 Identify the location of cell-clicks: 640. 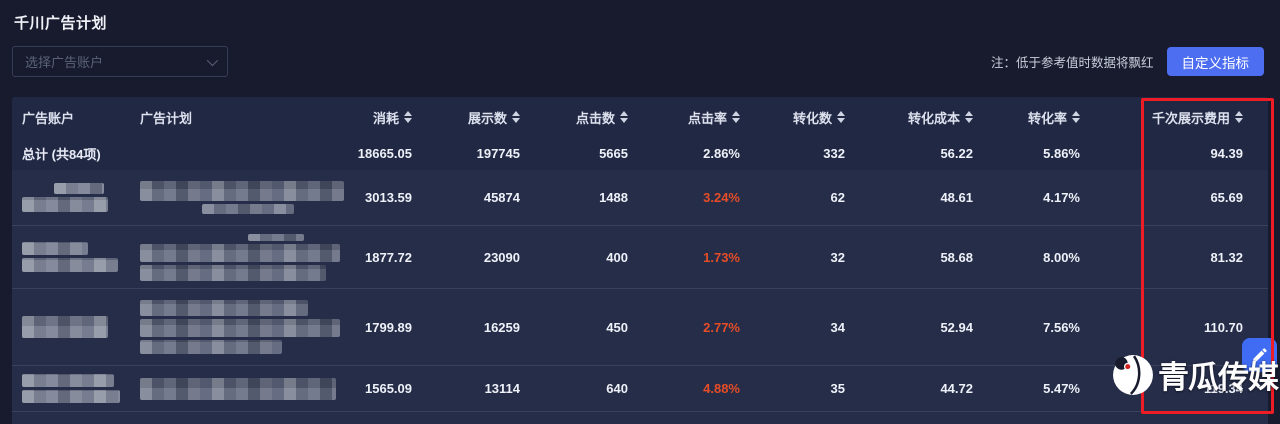
(617, 388).